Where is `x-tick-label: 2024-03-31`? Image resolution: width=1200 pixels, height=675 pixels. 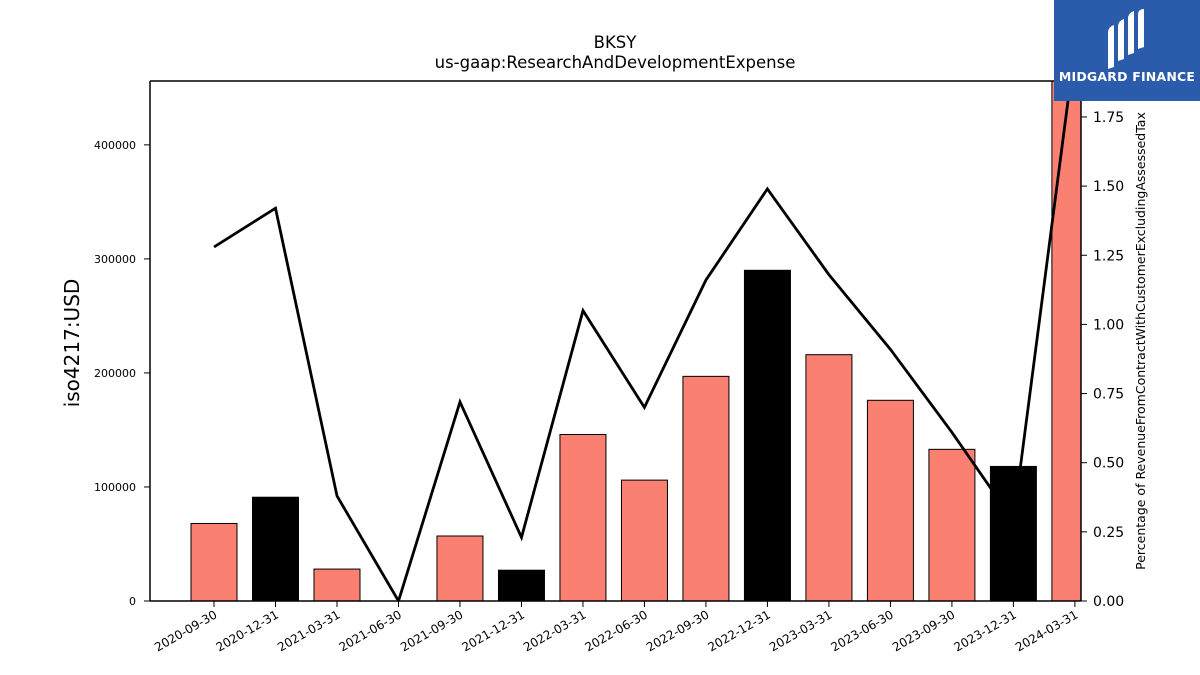 x-tick-label: 2024-03-31 is located at coordinates (1046, 630).